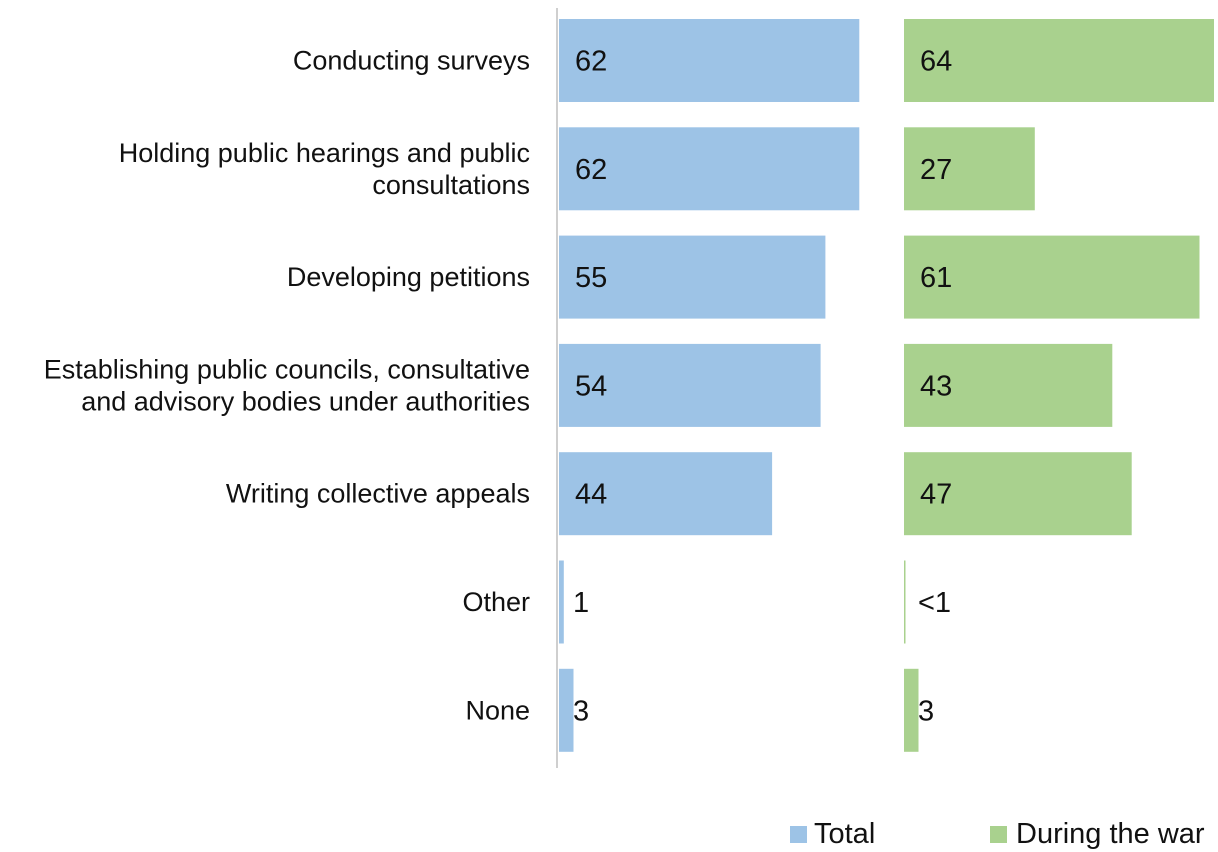 The width and height of the screenshot is (1218, 852). Describe the element at coordinates (934, 603) in the screenshot. I see `value-label: <1` at that location.